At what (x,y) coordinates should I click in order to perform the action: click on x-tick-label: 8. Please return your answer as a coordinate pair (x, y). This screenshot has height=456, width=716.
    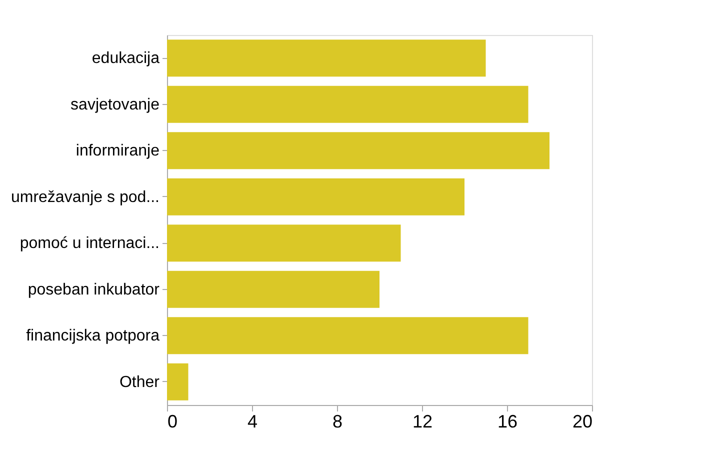
    Looking at the image, I should click on (337, 422).